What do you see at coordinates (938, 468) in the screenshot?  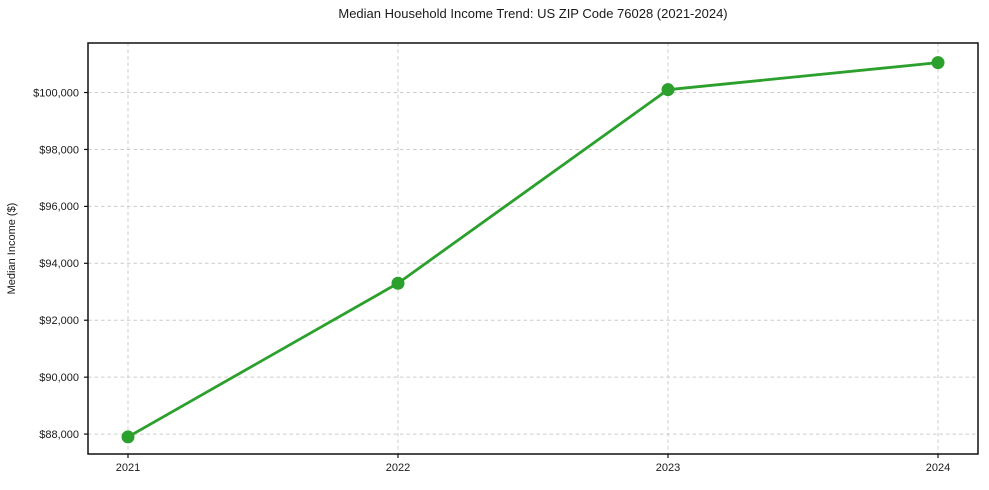 I see `x-tick-label: 2024` at bounding box center [938, 468].